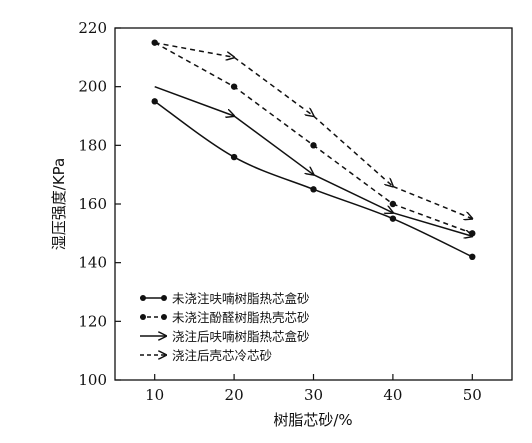 This screenshot has height=443, width=532. Describe the element at coordinates (241, 298) in the screenshot. I see `legend-label: 未浇注呋喃树脂热芯盒砂` at that location.